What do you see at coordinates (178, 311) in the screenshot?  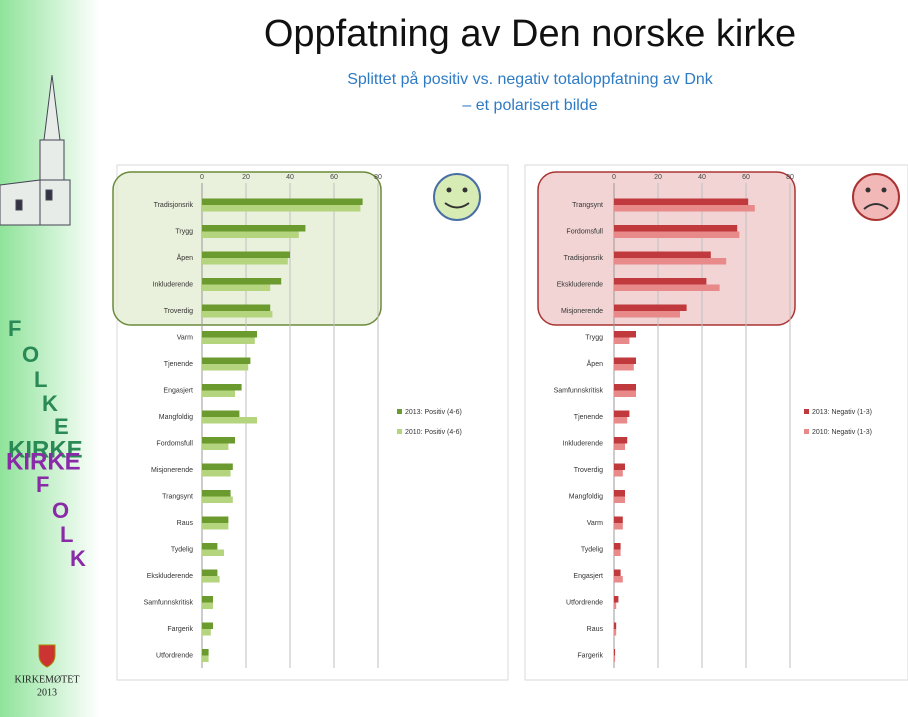 I see `y-tick-label: Troverdig` at bounding box center [178, 311].